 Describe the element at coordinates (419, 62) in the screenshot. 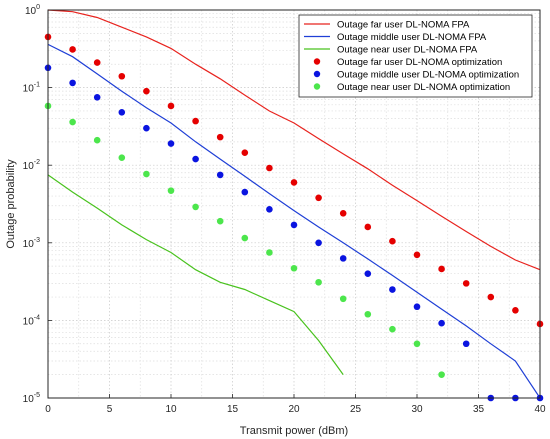

I see `legend-label: Outage far user DL-NOMA optimization` at that location.